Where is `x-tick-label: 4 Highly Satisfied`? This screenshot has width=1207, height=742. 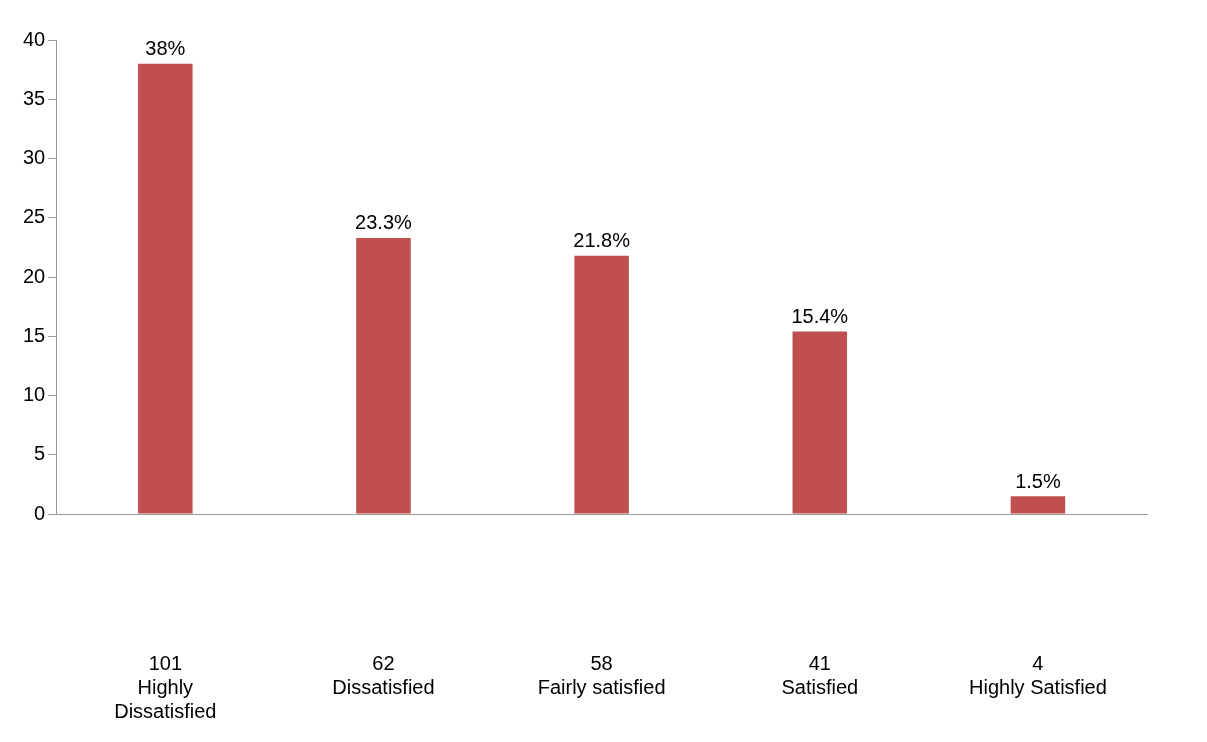
x-tick-label: 4 Highly Satisfied is located at coordinates (1038, 674).